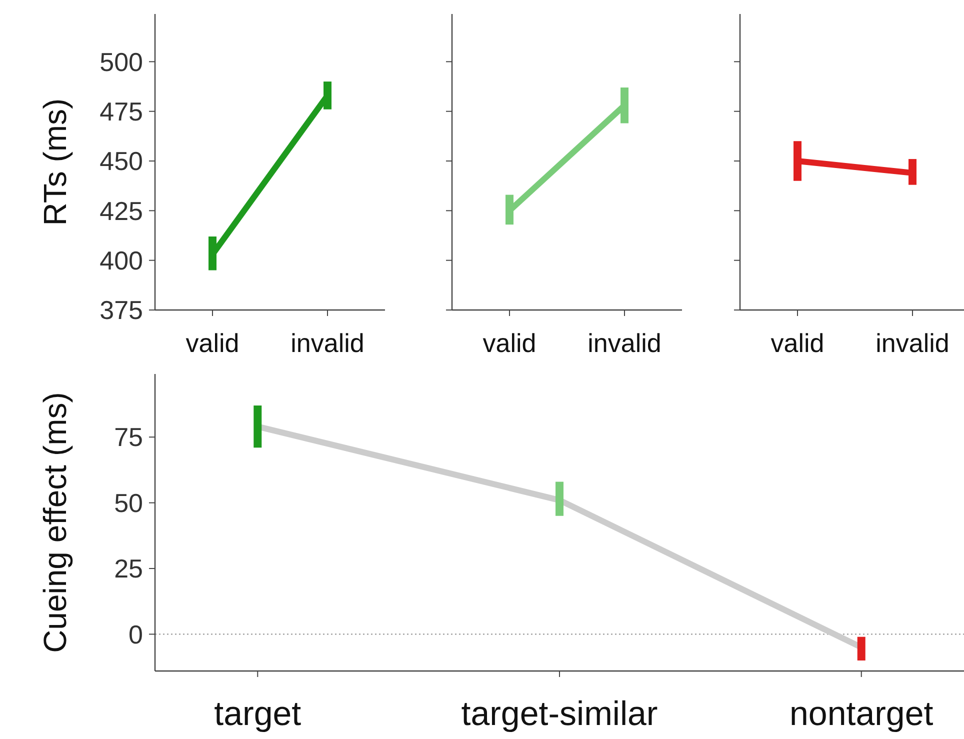 This screenshot has height=739, width=964. Describe the element at coordinates (121, 61) in the screenshot. I see `y-tick-label: 500` at that location.